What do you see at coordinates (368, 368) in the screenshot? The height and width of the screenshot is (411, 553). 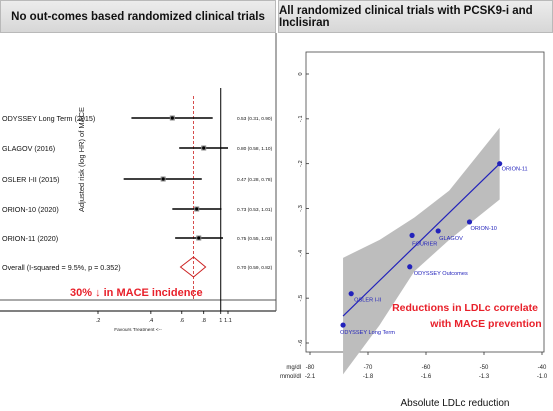 I see `scatter-x-tick-label: -70` at bounding box center [368, 368].